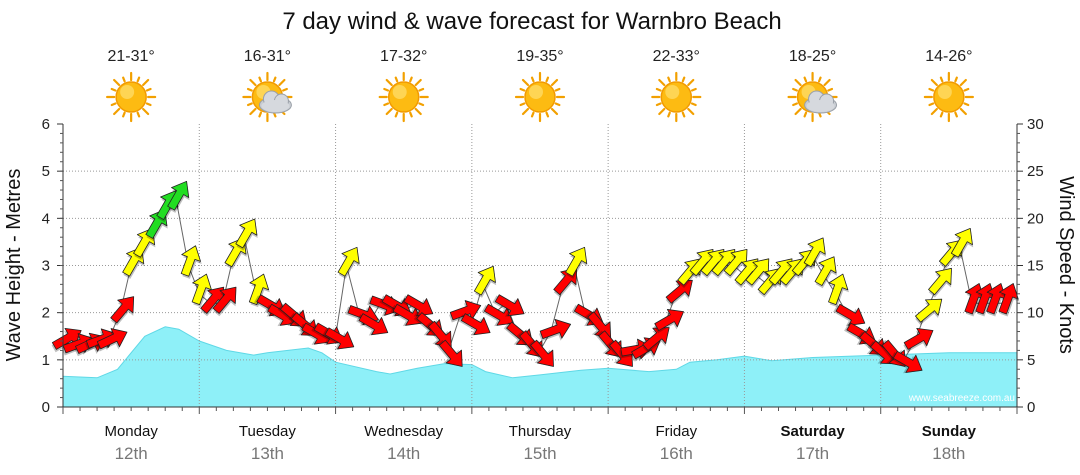 The width and height of the screenshot is (1080, 475). What do you see at coordinates (46, 171) in the screenshot?
I see `left-tick-label: 5` at bounding box center [46, 171].